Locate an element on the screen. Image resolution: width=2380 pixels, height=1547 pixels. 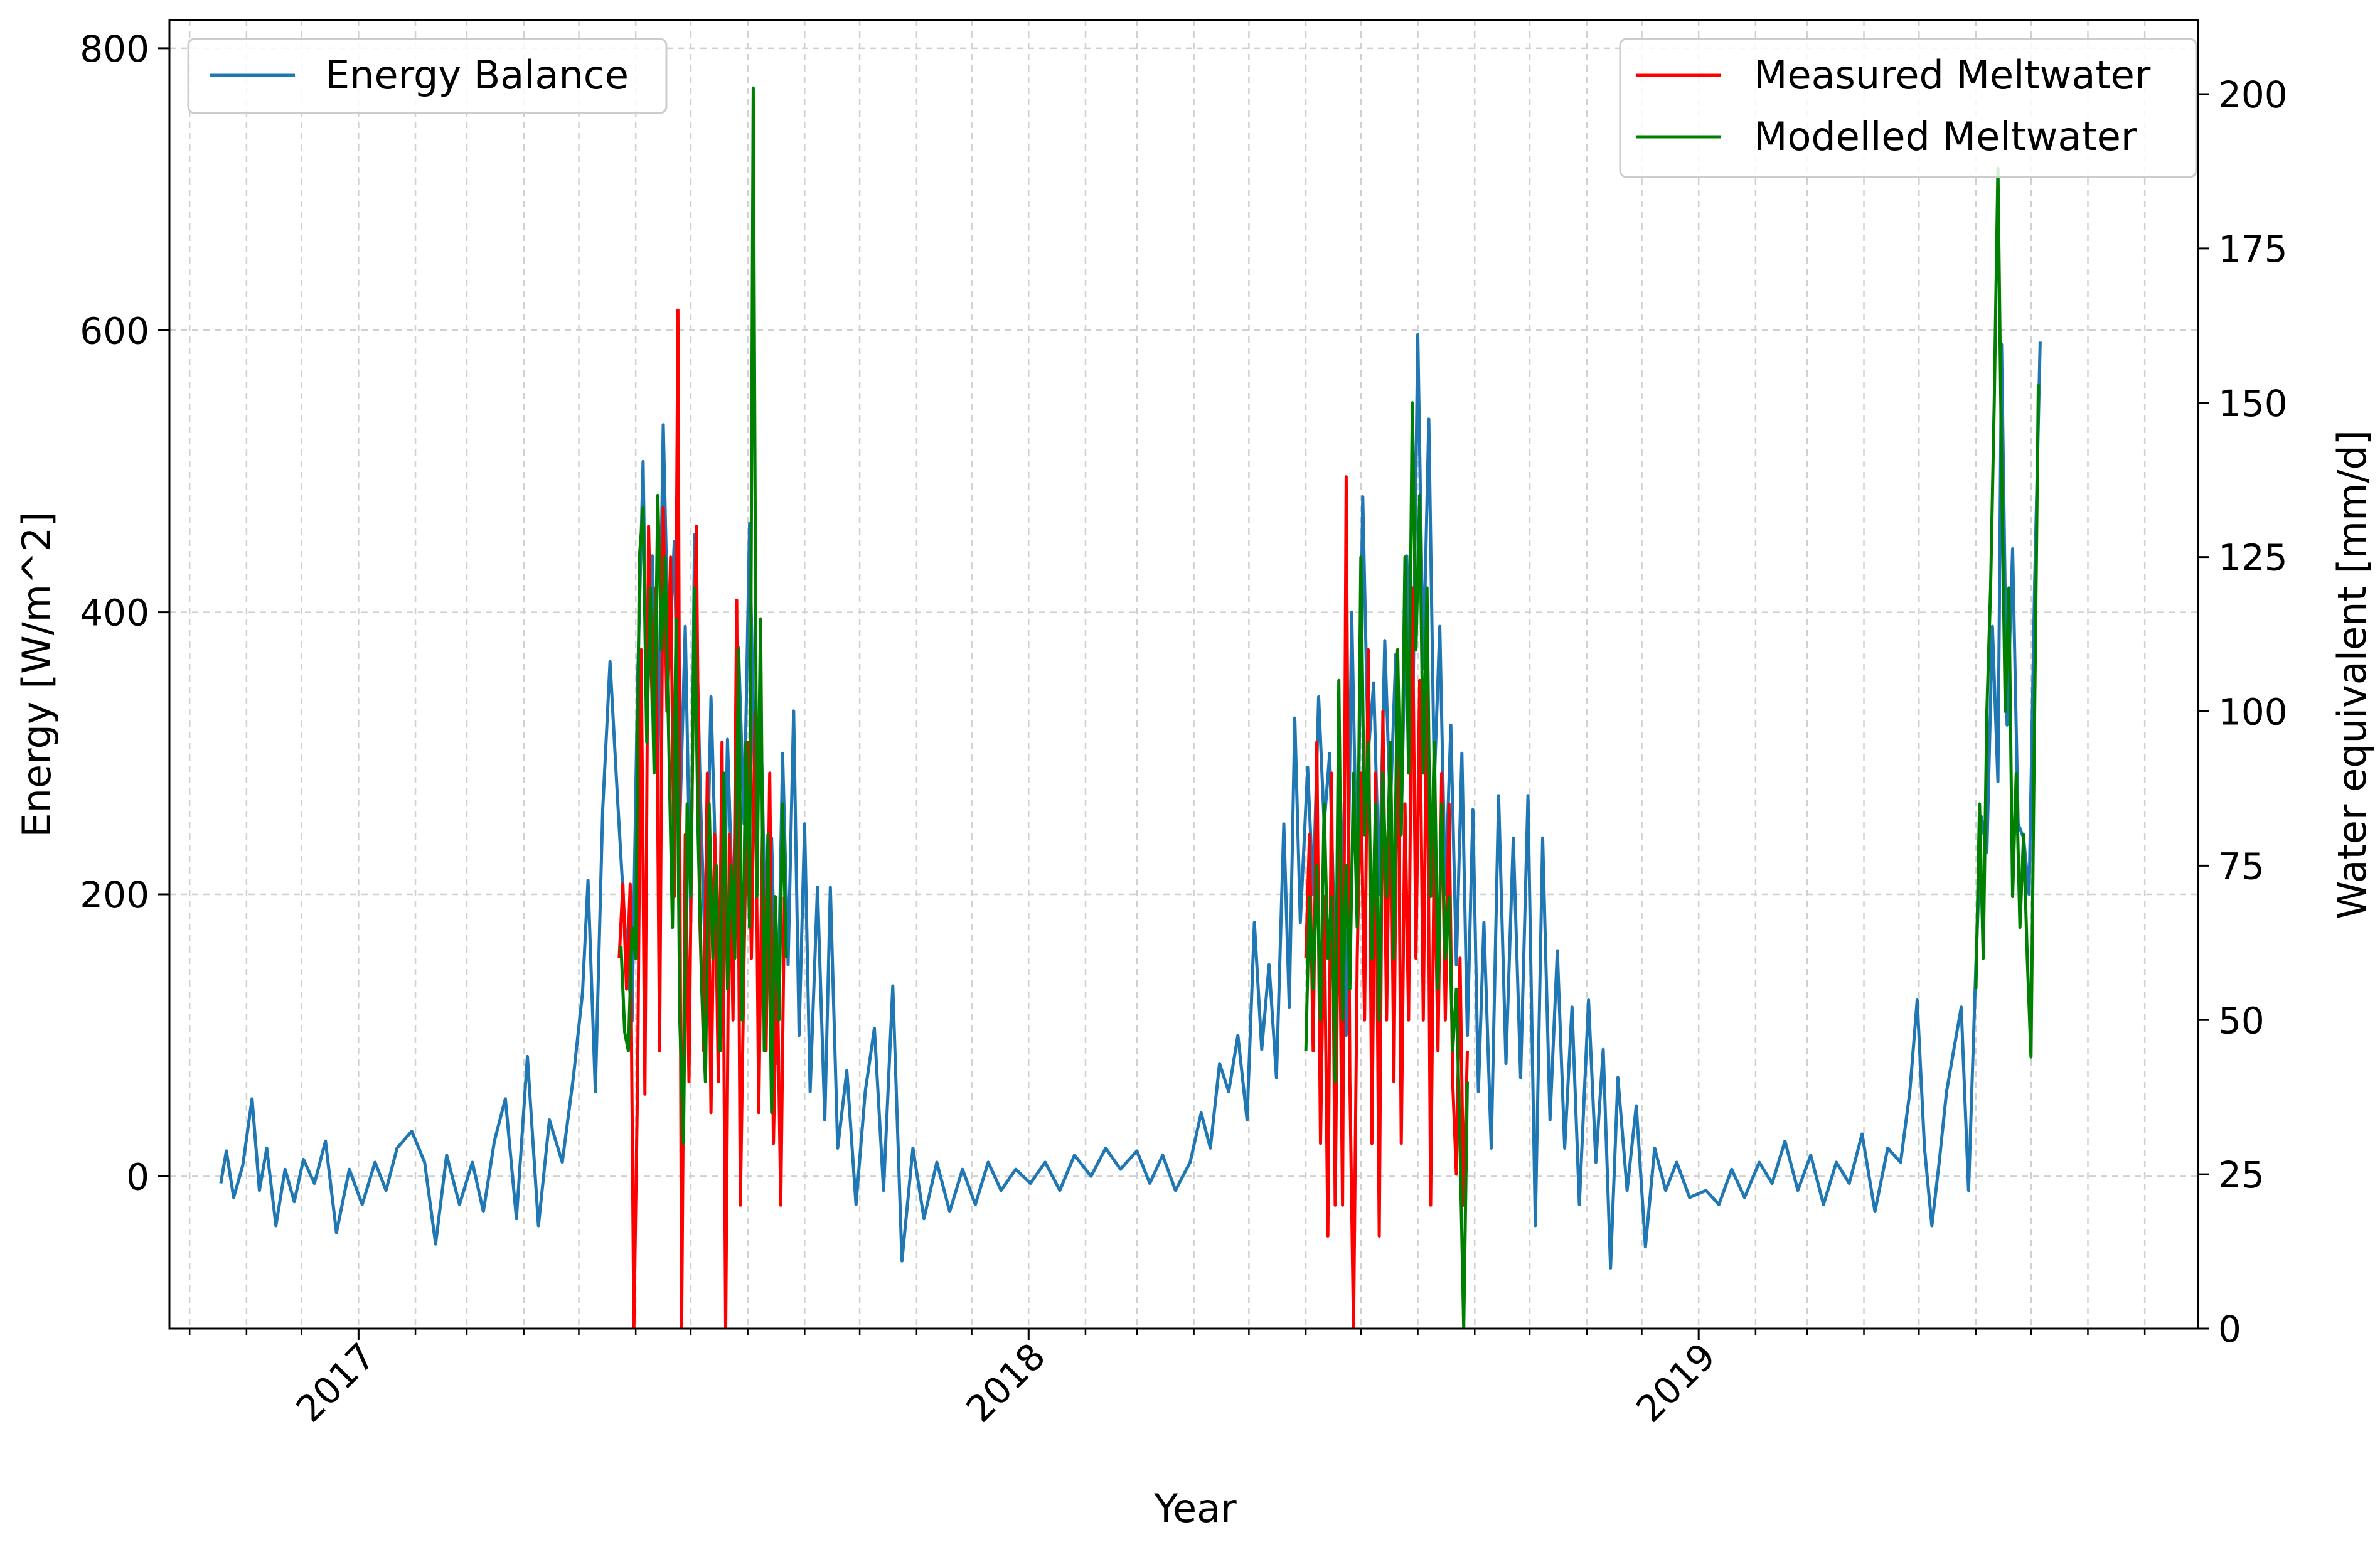
y-right-tick-label: 25 is located at coordinates (2241, 1175).